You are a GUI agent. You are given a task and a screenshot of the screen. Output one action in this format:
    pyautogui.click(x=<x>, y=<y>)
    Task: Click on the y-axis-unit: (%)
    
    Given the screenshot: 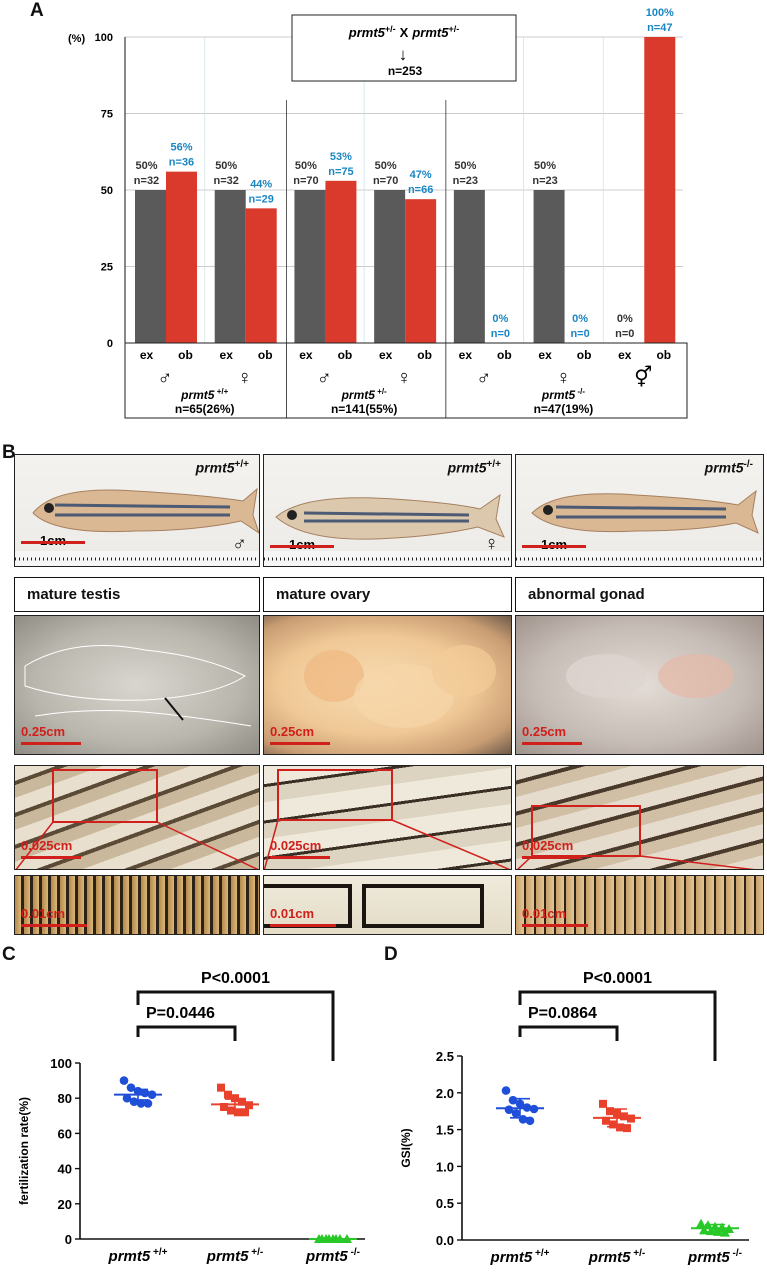 What is the action you would take?
    pyautogui.click(x=76, y=39)
    